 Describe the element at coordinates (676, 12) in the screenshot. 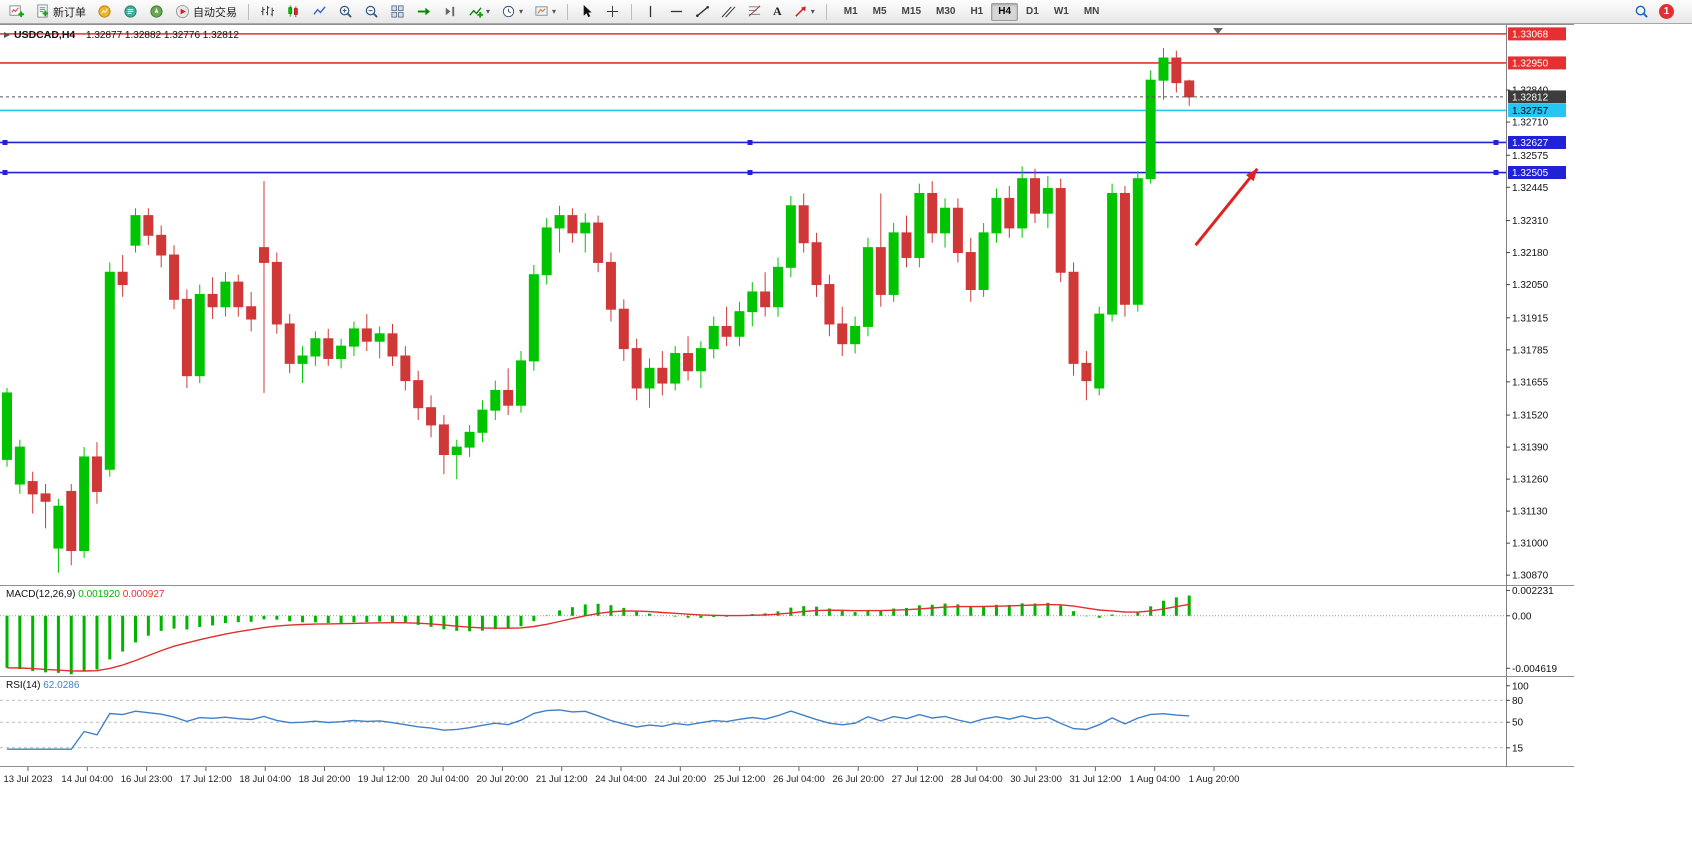

I see `horizontal-line-button` at that location.